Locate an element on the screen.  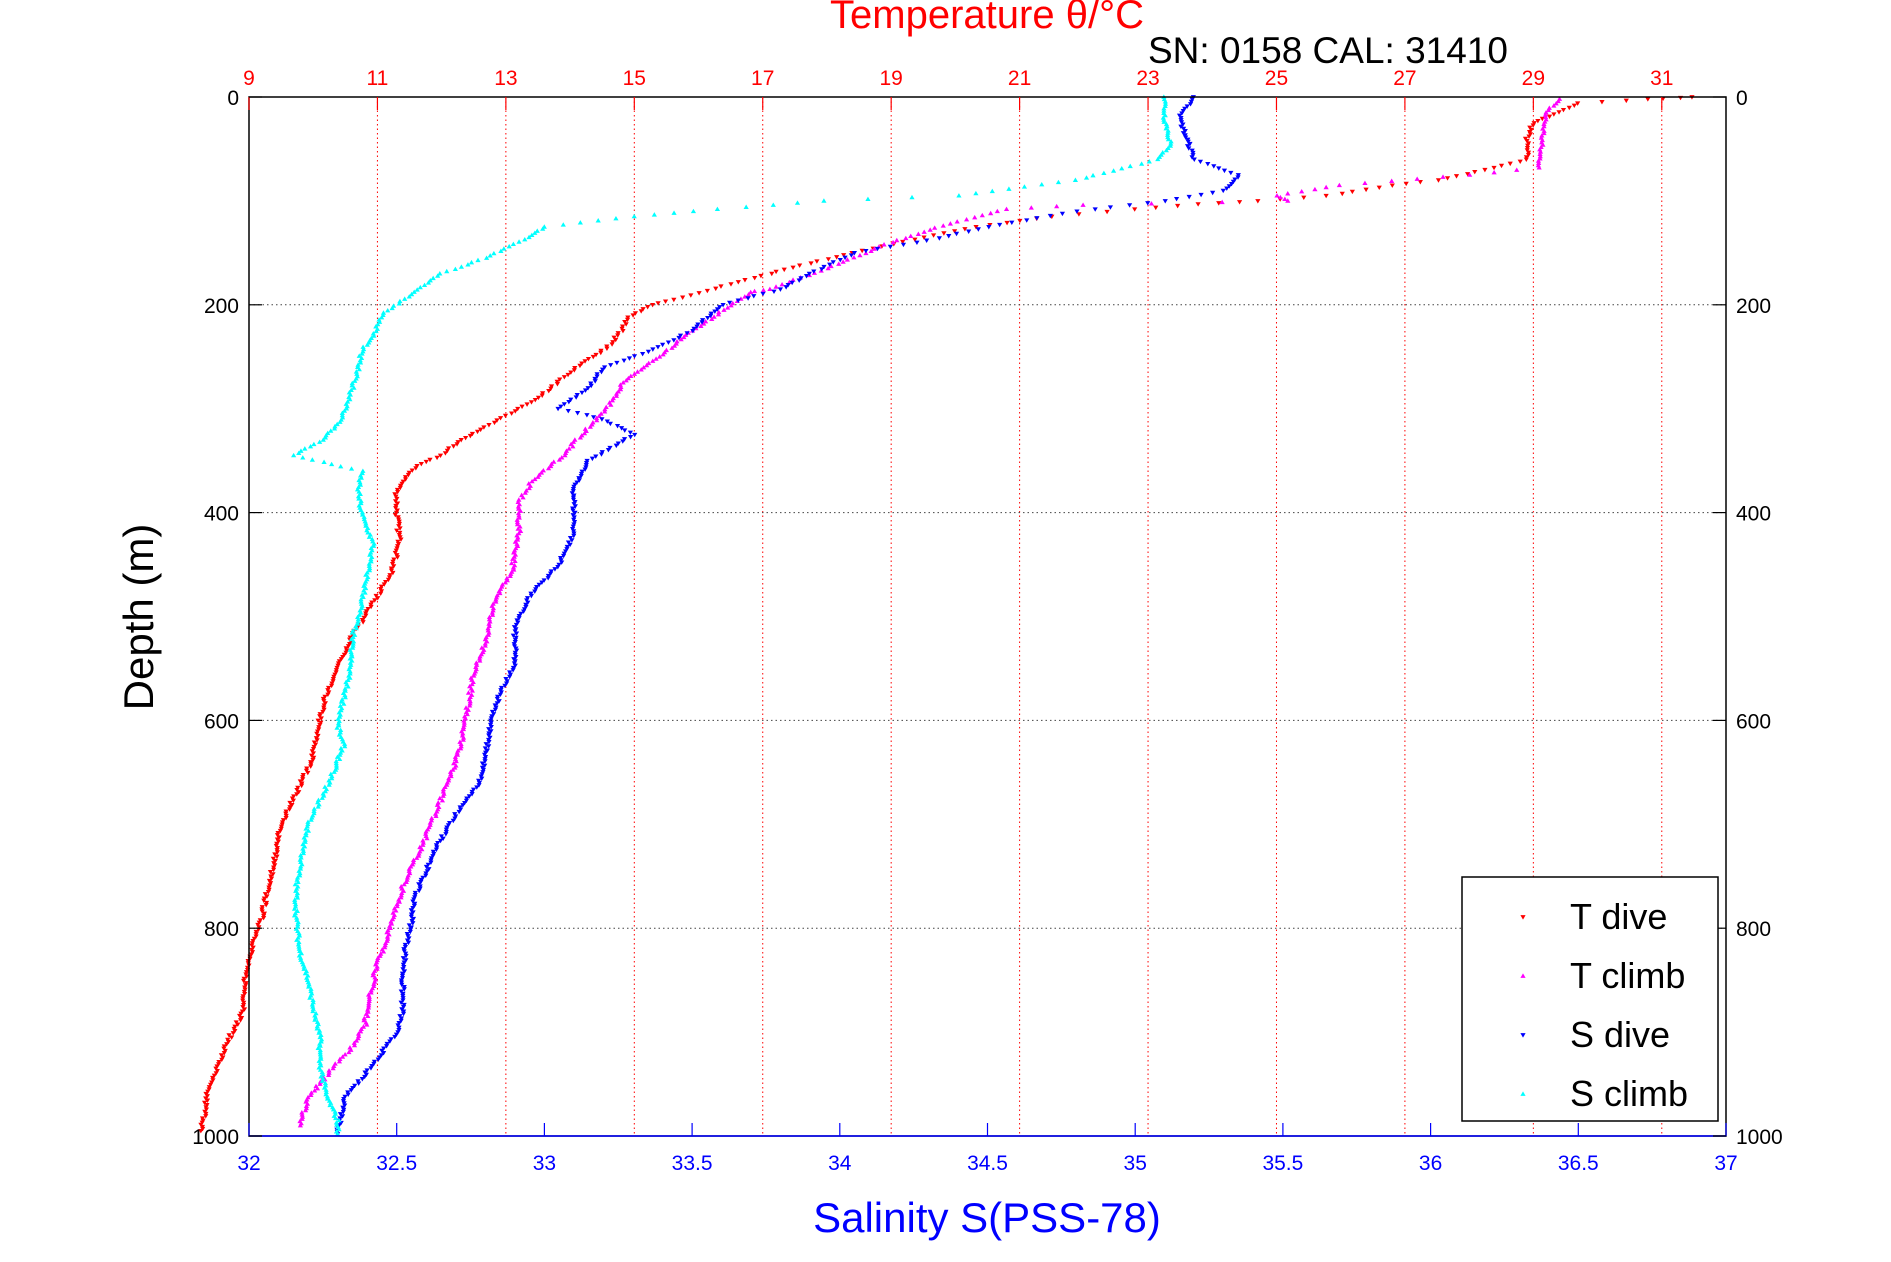
y-right-tick-label: 800 is located at coordinates (1753, 929).